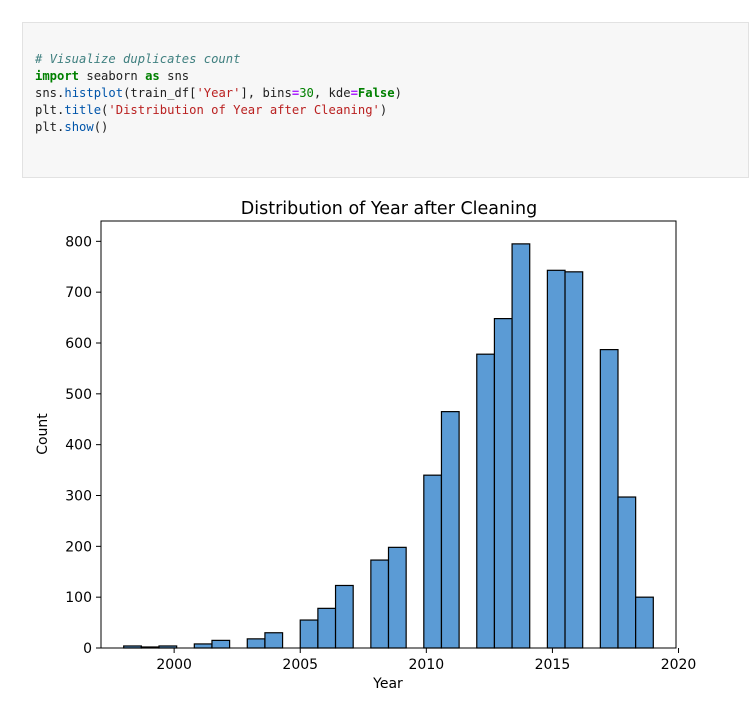 Image resolution: width=751 pixels, height=707 pixels. Describe the element at coordinates (78, 293) in the screenshot. I see `y-tick-label: 700` at that location.